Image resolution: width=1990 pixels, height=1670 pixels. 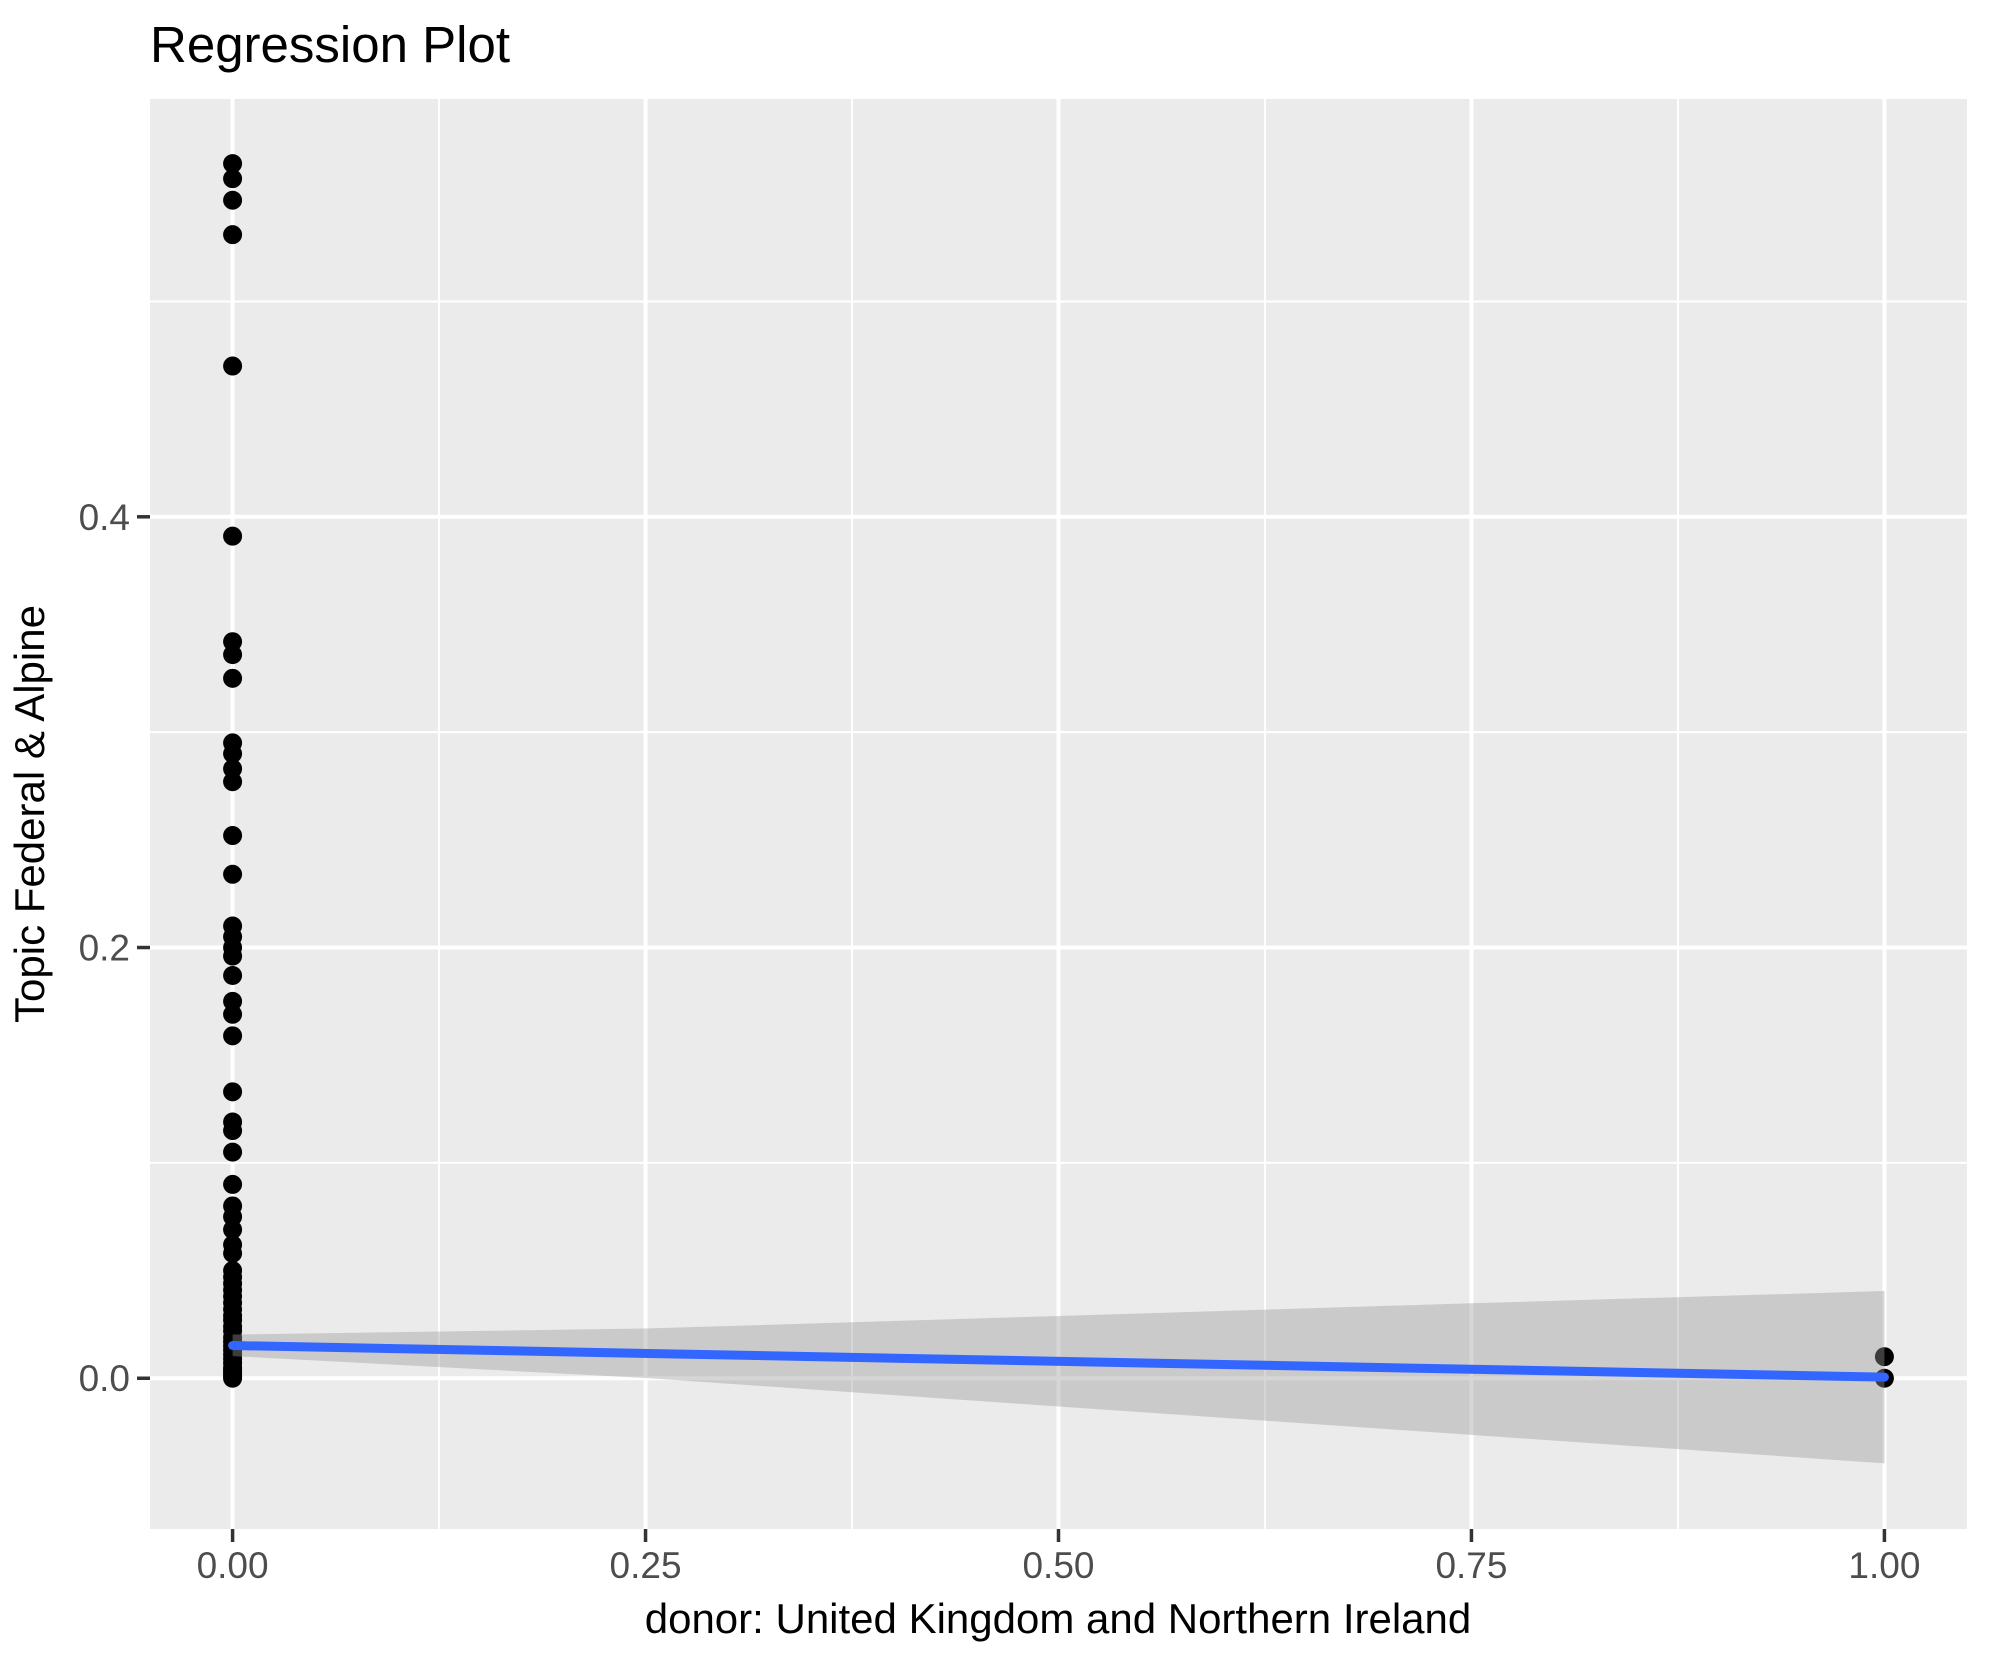 What do you see at coordinates (330, 44) in the screenshot?
I see `plot-title: Regression Plot` at bounding box center [330, 44].